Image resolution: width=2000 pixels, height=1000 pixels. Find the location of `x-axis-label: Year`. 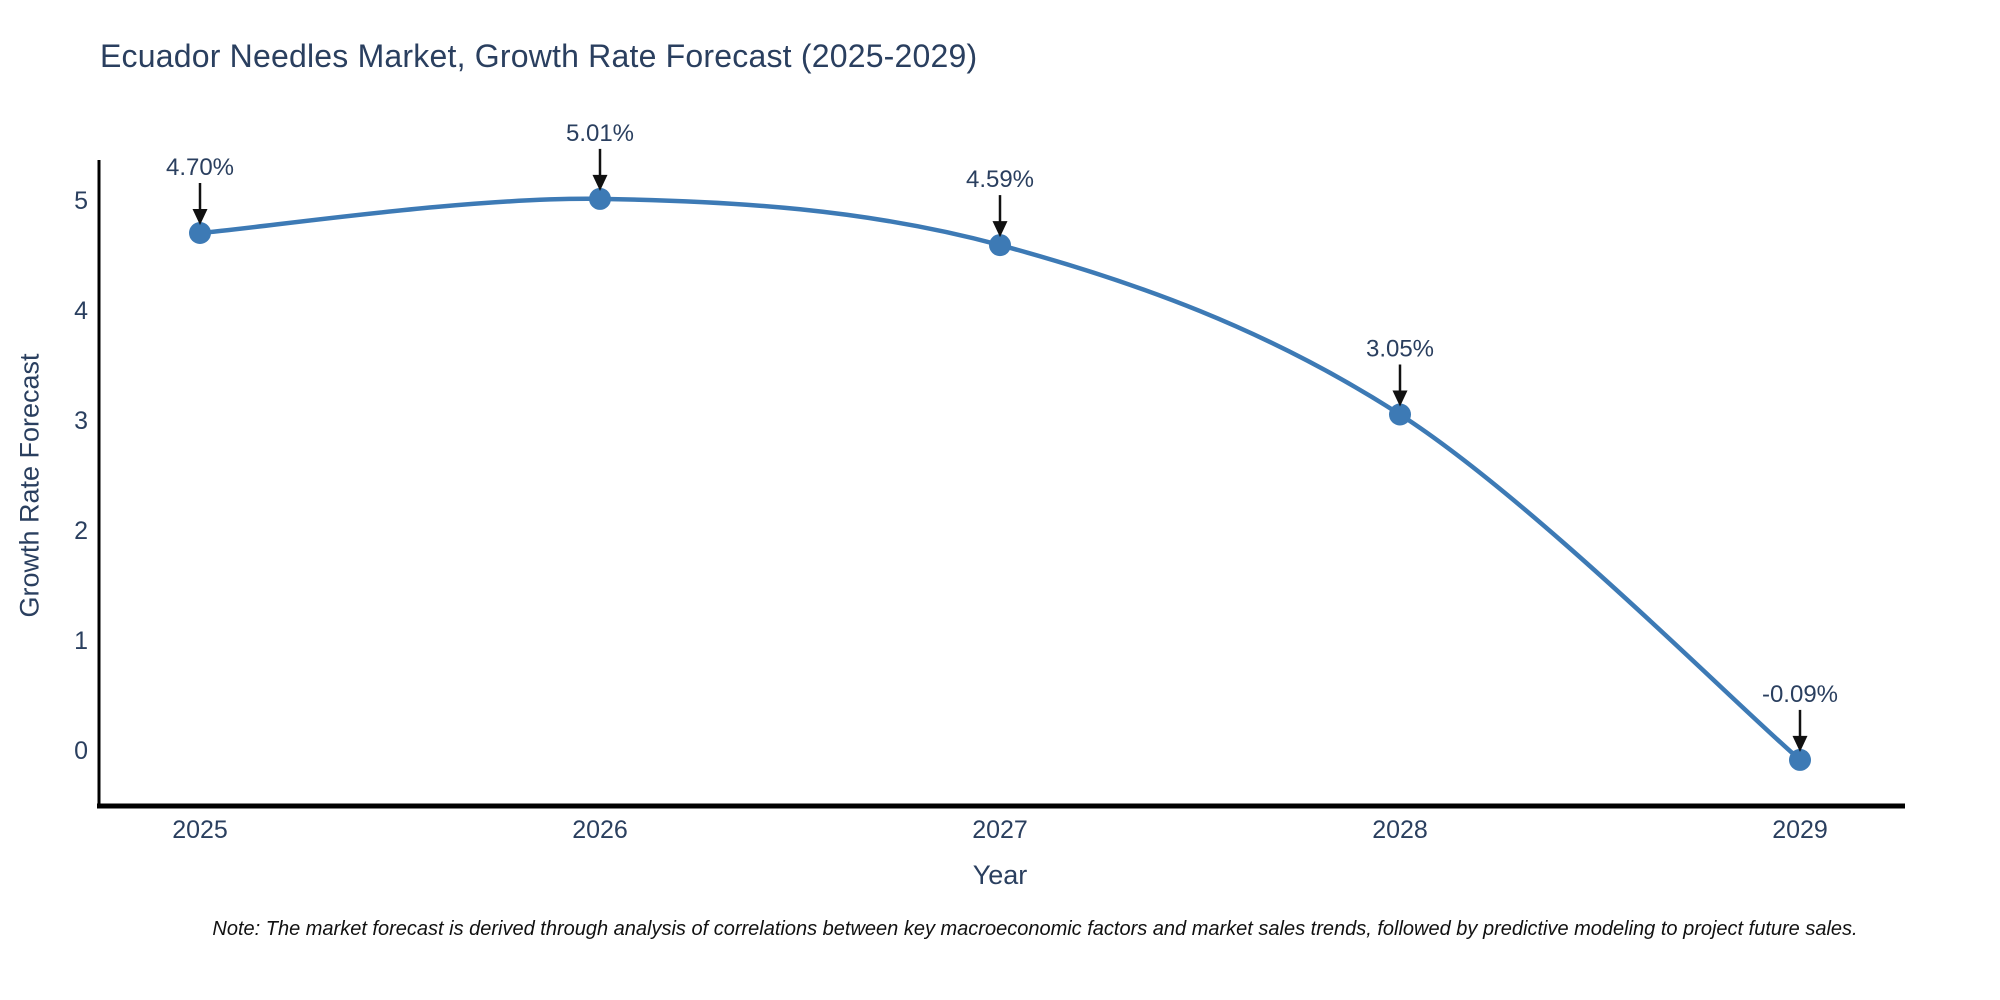

x-axis-label: Year is located at coordinates (1000, 875).